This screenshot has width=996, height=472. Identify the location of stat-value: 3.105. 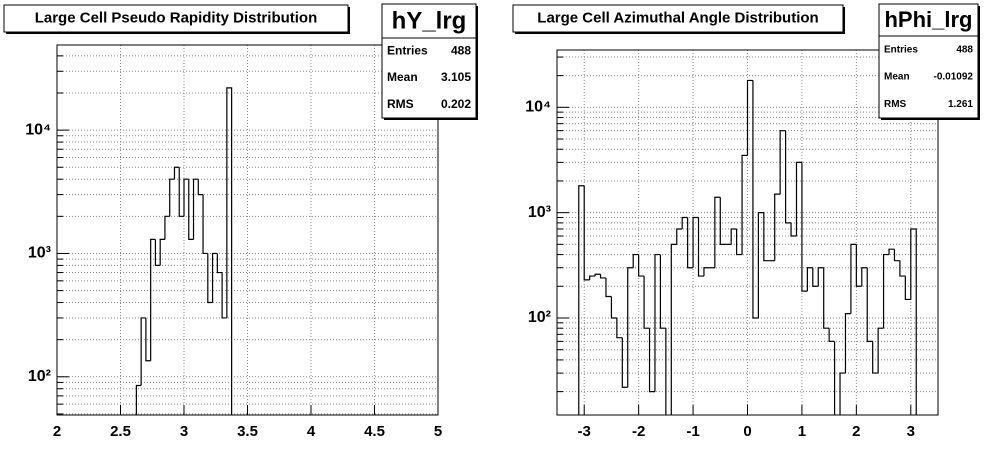
(456, 77).